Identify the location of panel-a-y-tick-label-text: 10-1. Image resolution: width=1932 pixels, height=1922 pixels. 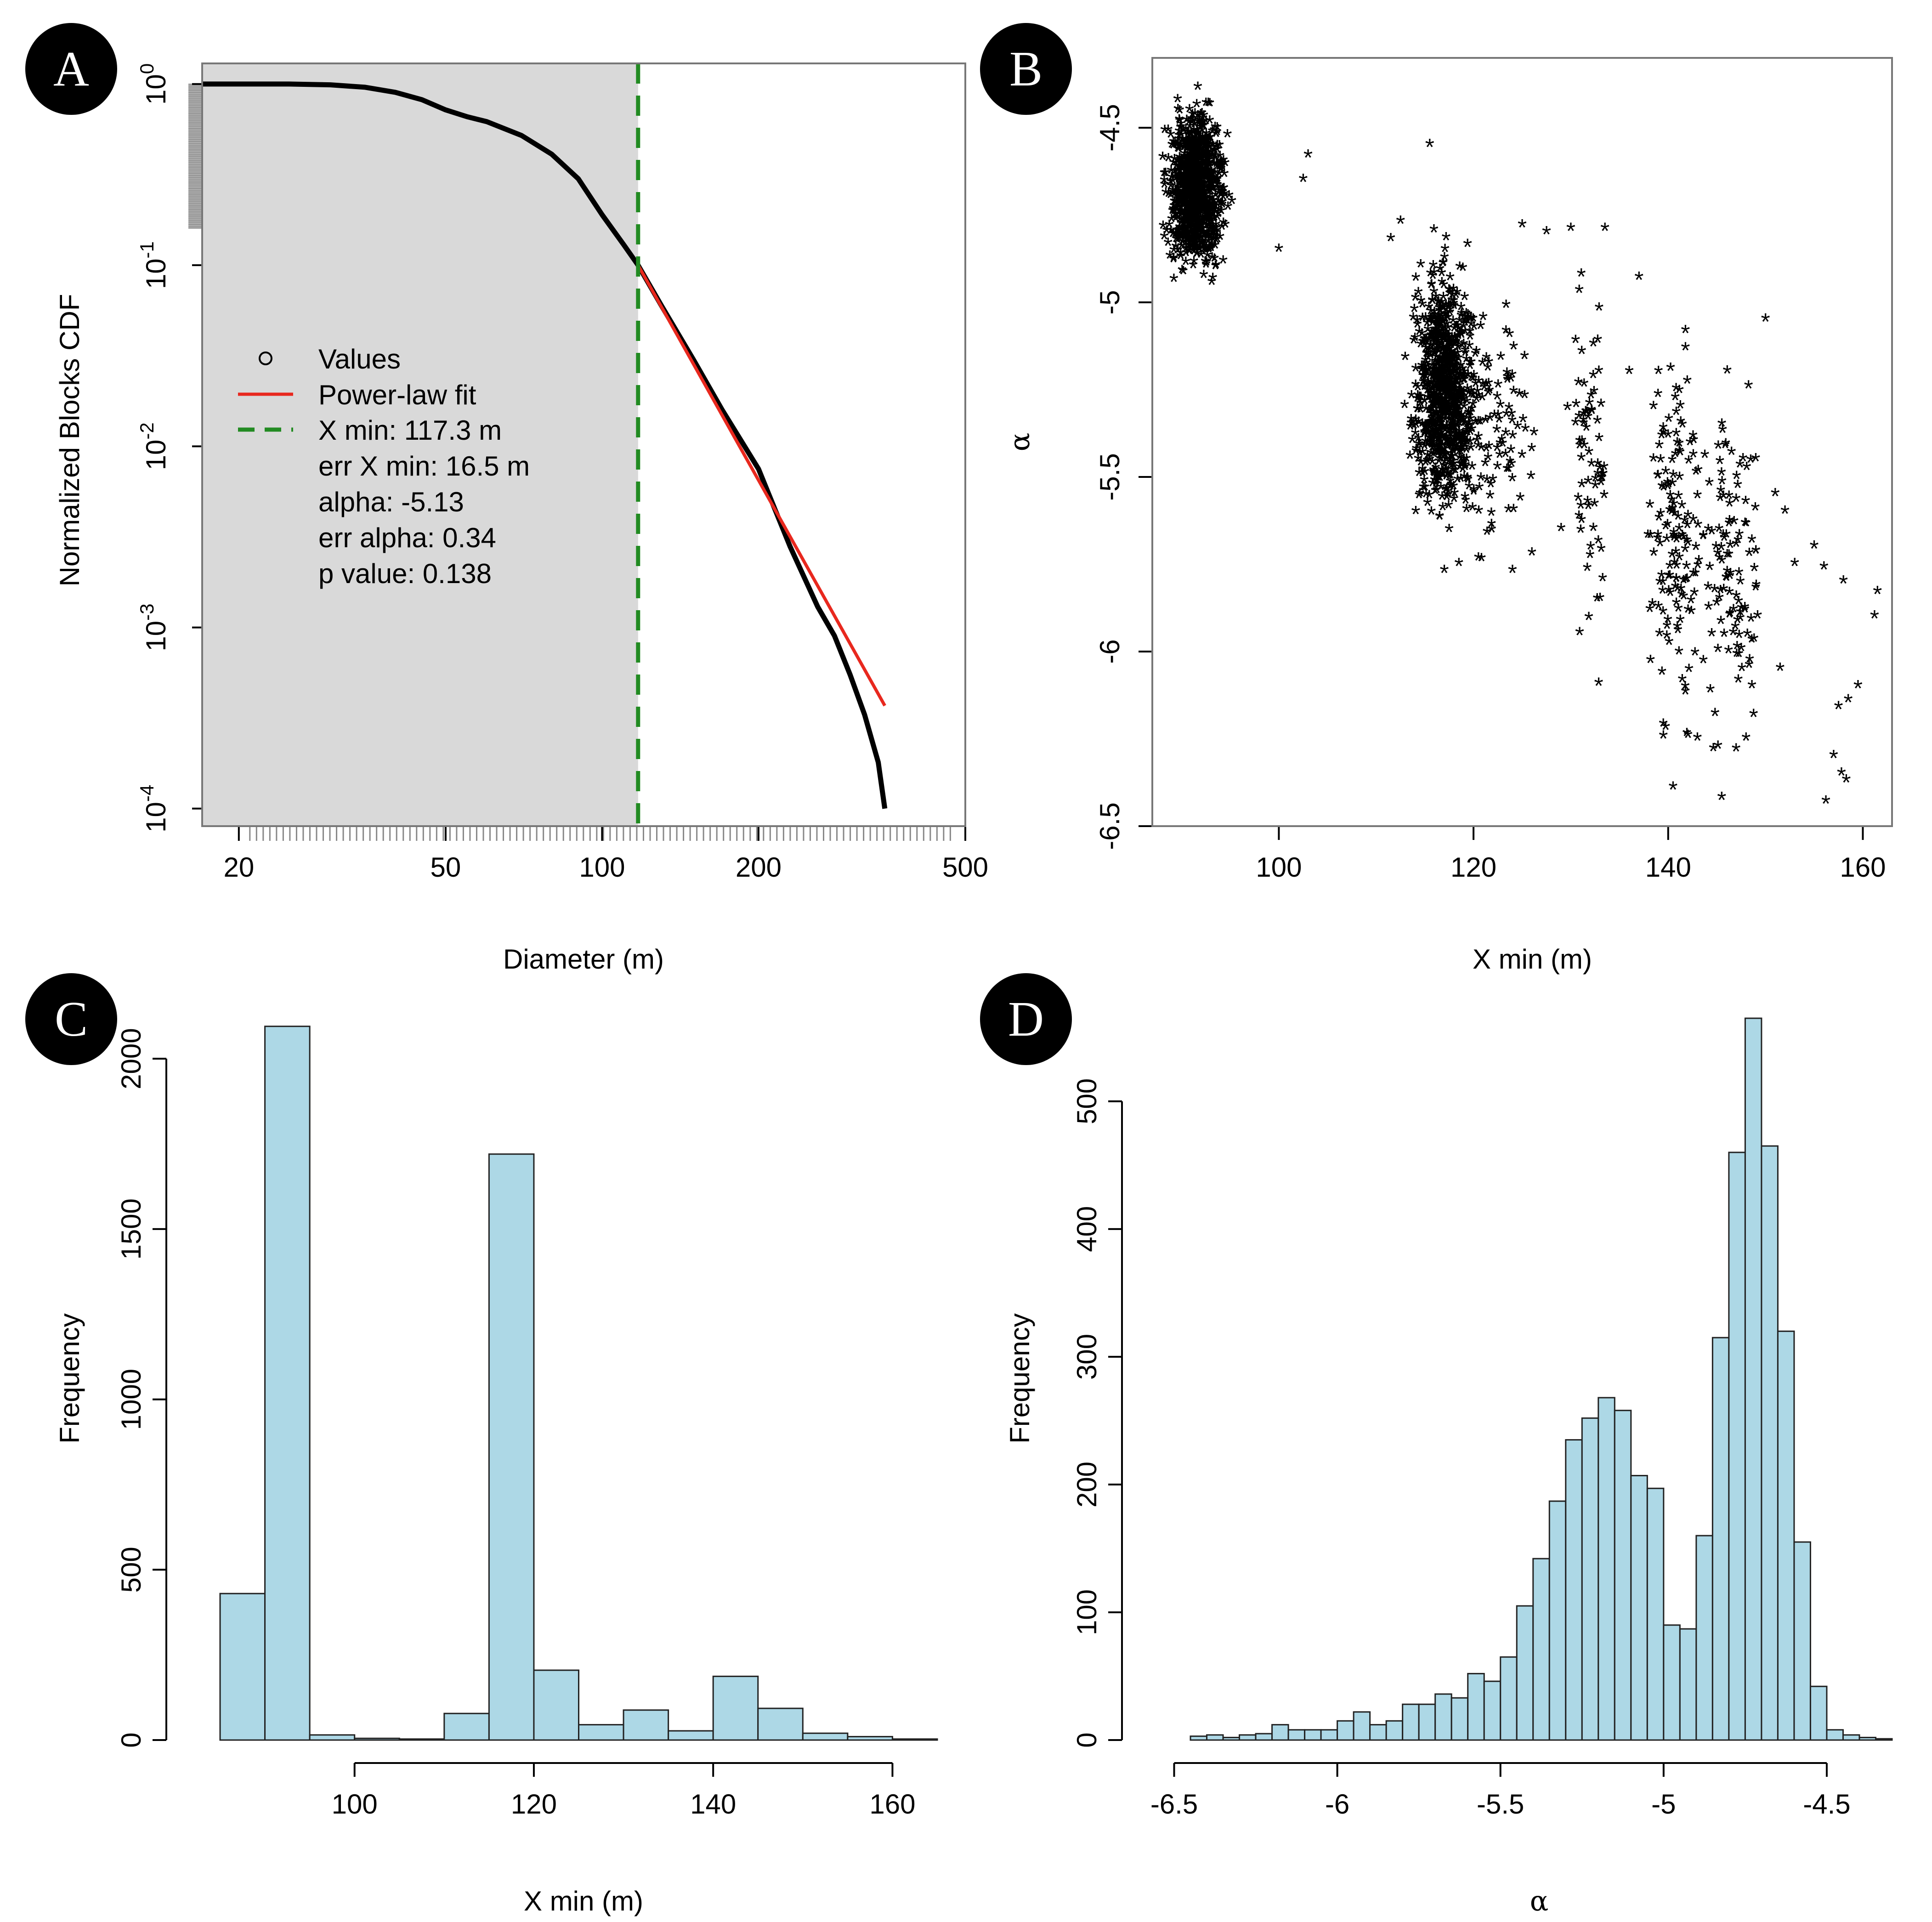
(153, 265).